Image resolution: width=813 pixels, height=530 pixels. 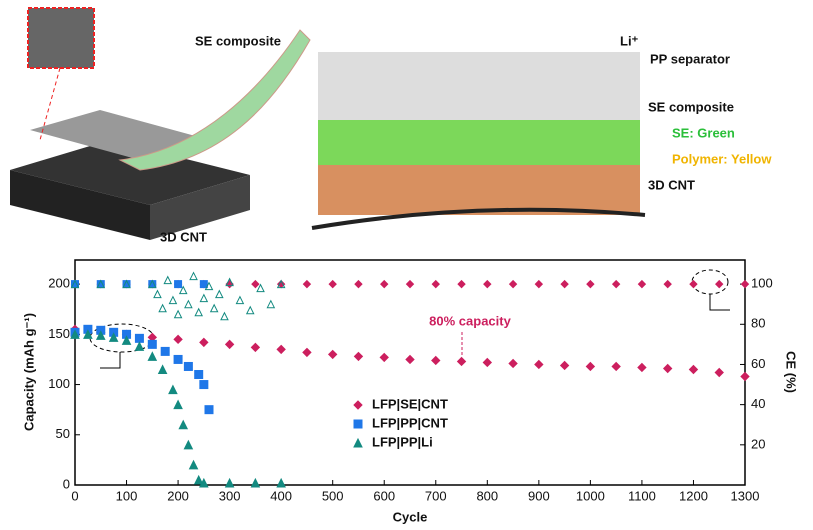 What do you see at coordinates (722, 158) in the screenshot?
I see `label: Polymer: Yellow` at bounding box center [722, 158].